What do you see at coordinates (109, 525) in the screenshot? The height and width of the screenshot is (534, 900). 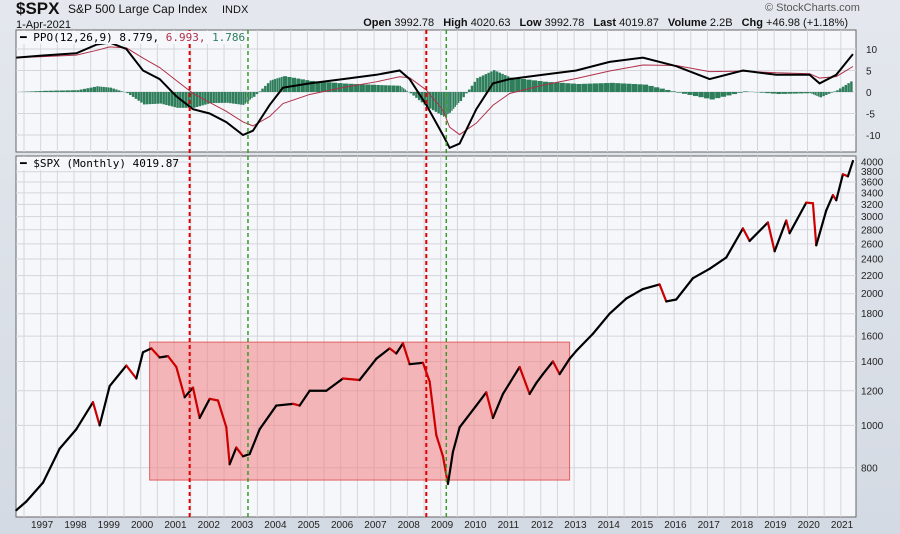 I see `year-tick-label: 1999` at bounding box center [109, 525].